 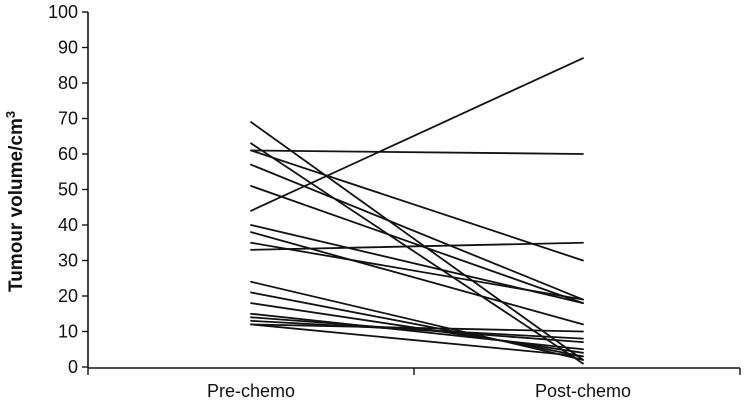 I want to click on y-tick-label: 30, so click(x=68, y=261).